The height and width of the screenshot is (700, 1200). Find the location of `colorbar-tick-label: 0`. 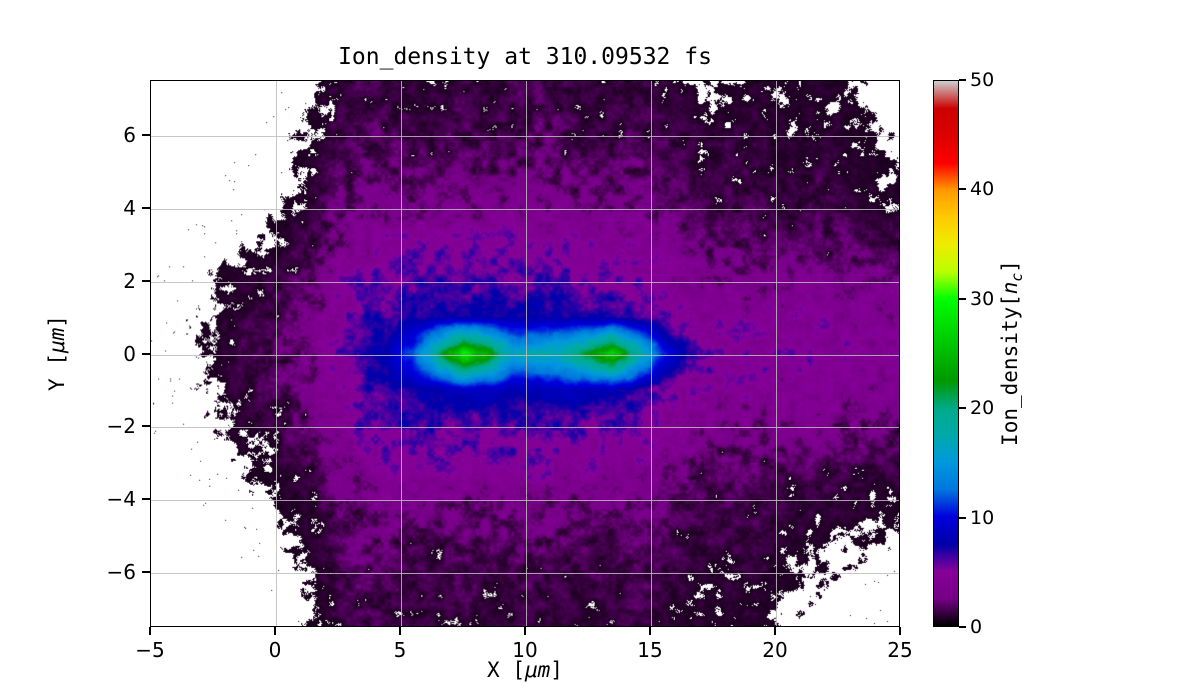

colorbar-tick-label: 0 is located at coordinates (976, 627).